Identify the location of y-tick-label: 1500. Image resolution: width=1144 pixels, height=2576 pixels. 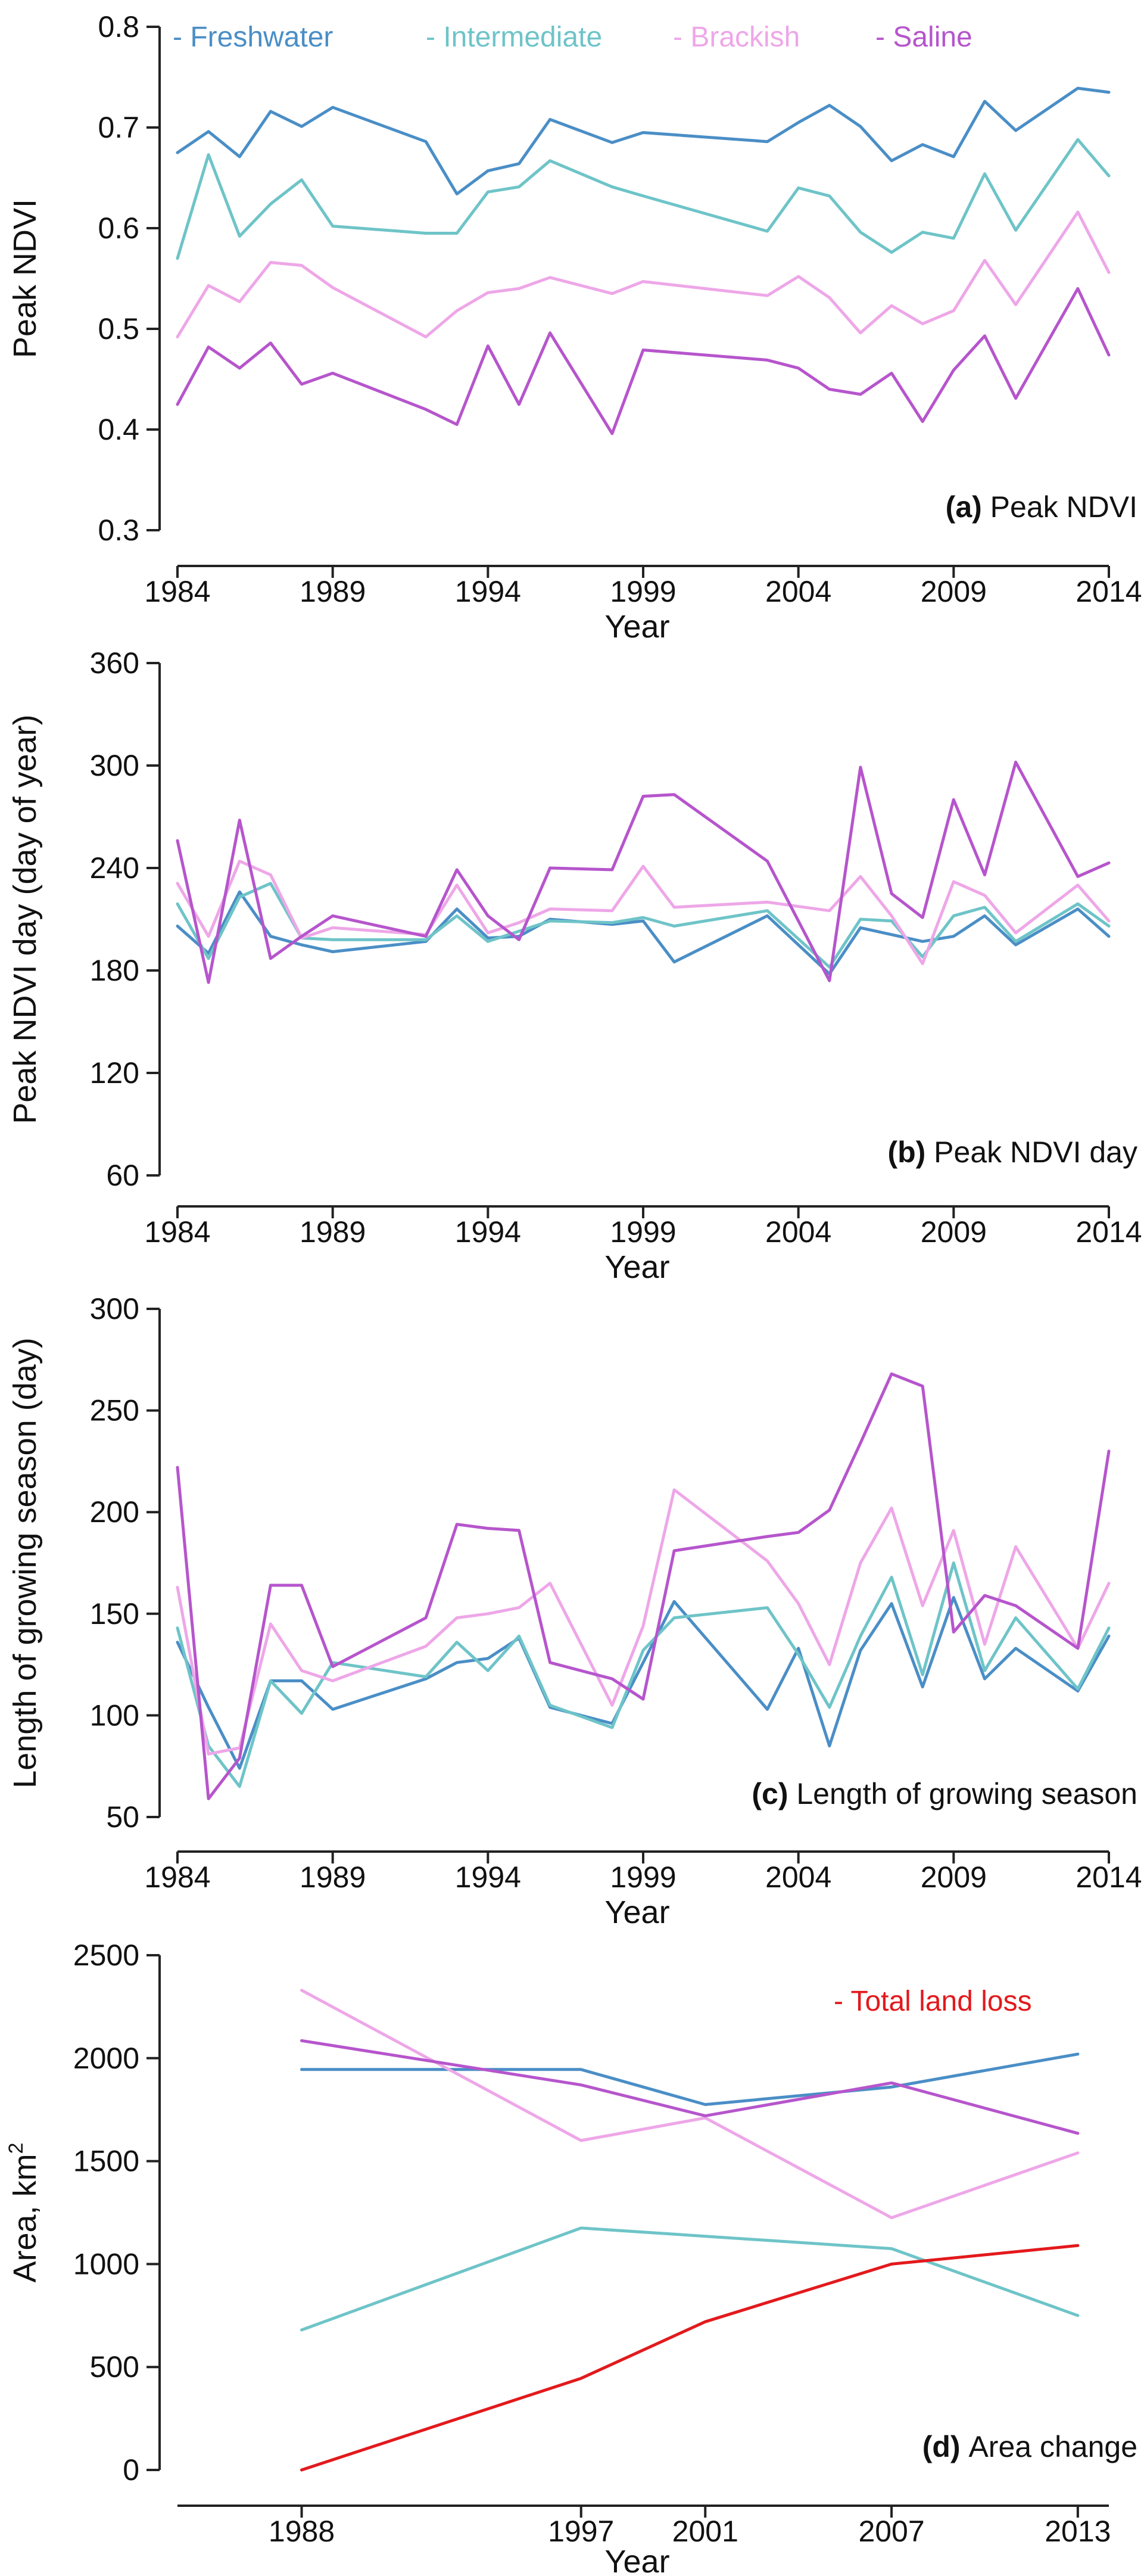
(106, 2161).